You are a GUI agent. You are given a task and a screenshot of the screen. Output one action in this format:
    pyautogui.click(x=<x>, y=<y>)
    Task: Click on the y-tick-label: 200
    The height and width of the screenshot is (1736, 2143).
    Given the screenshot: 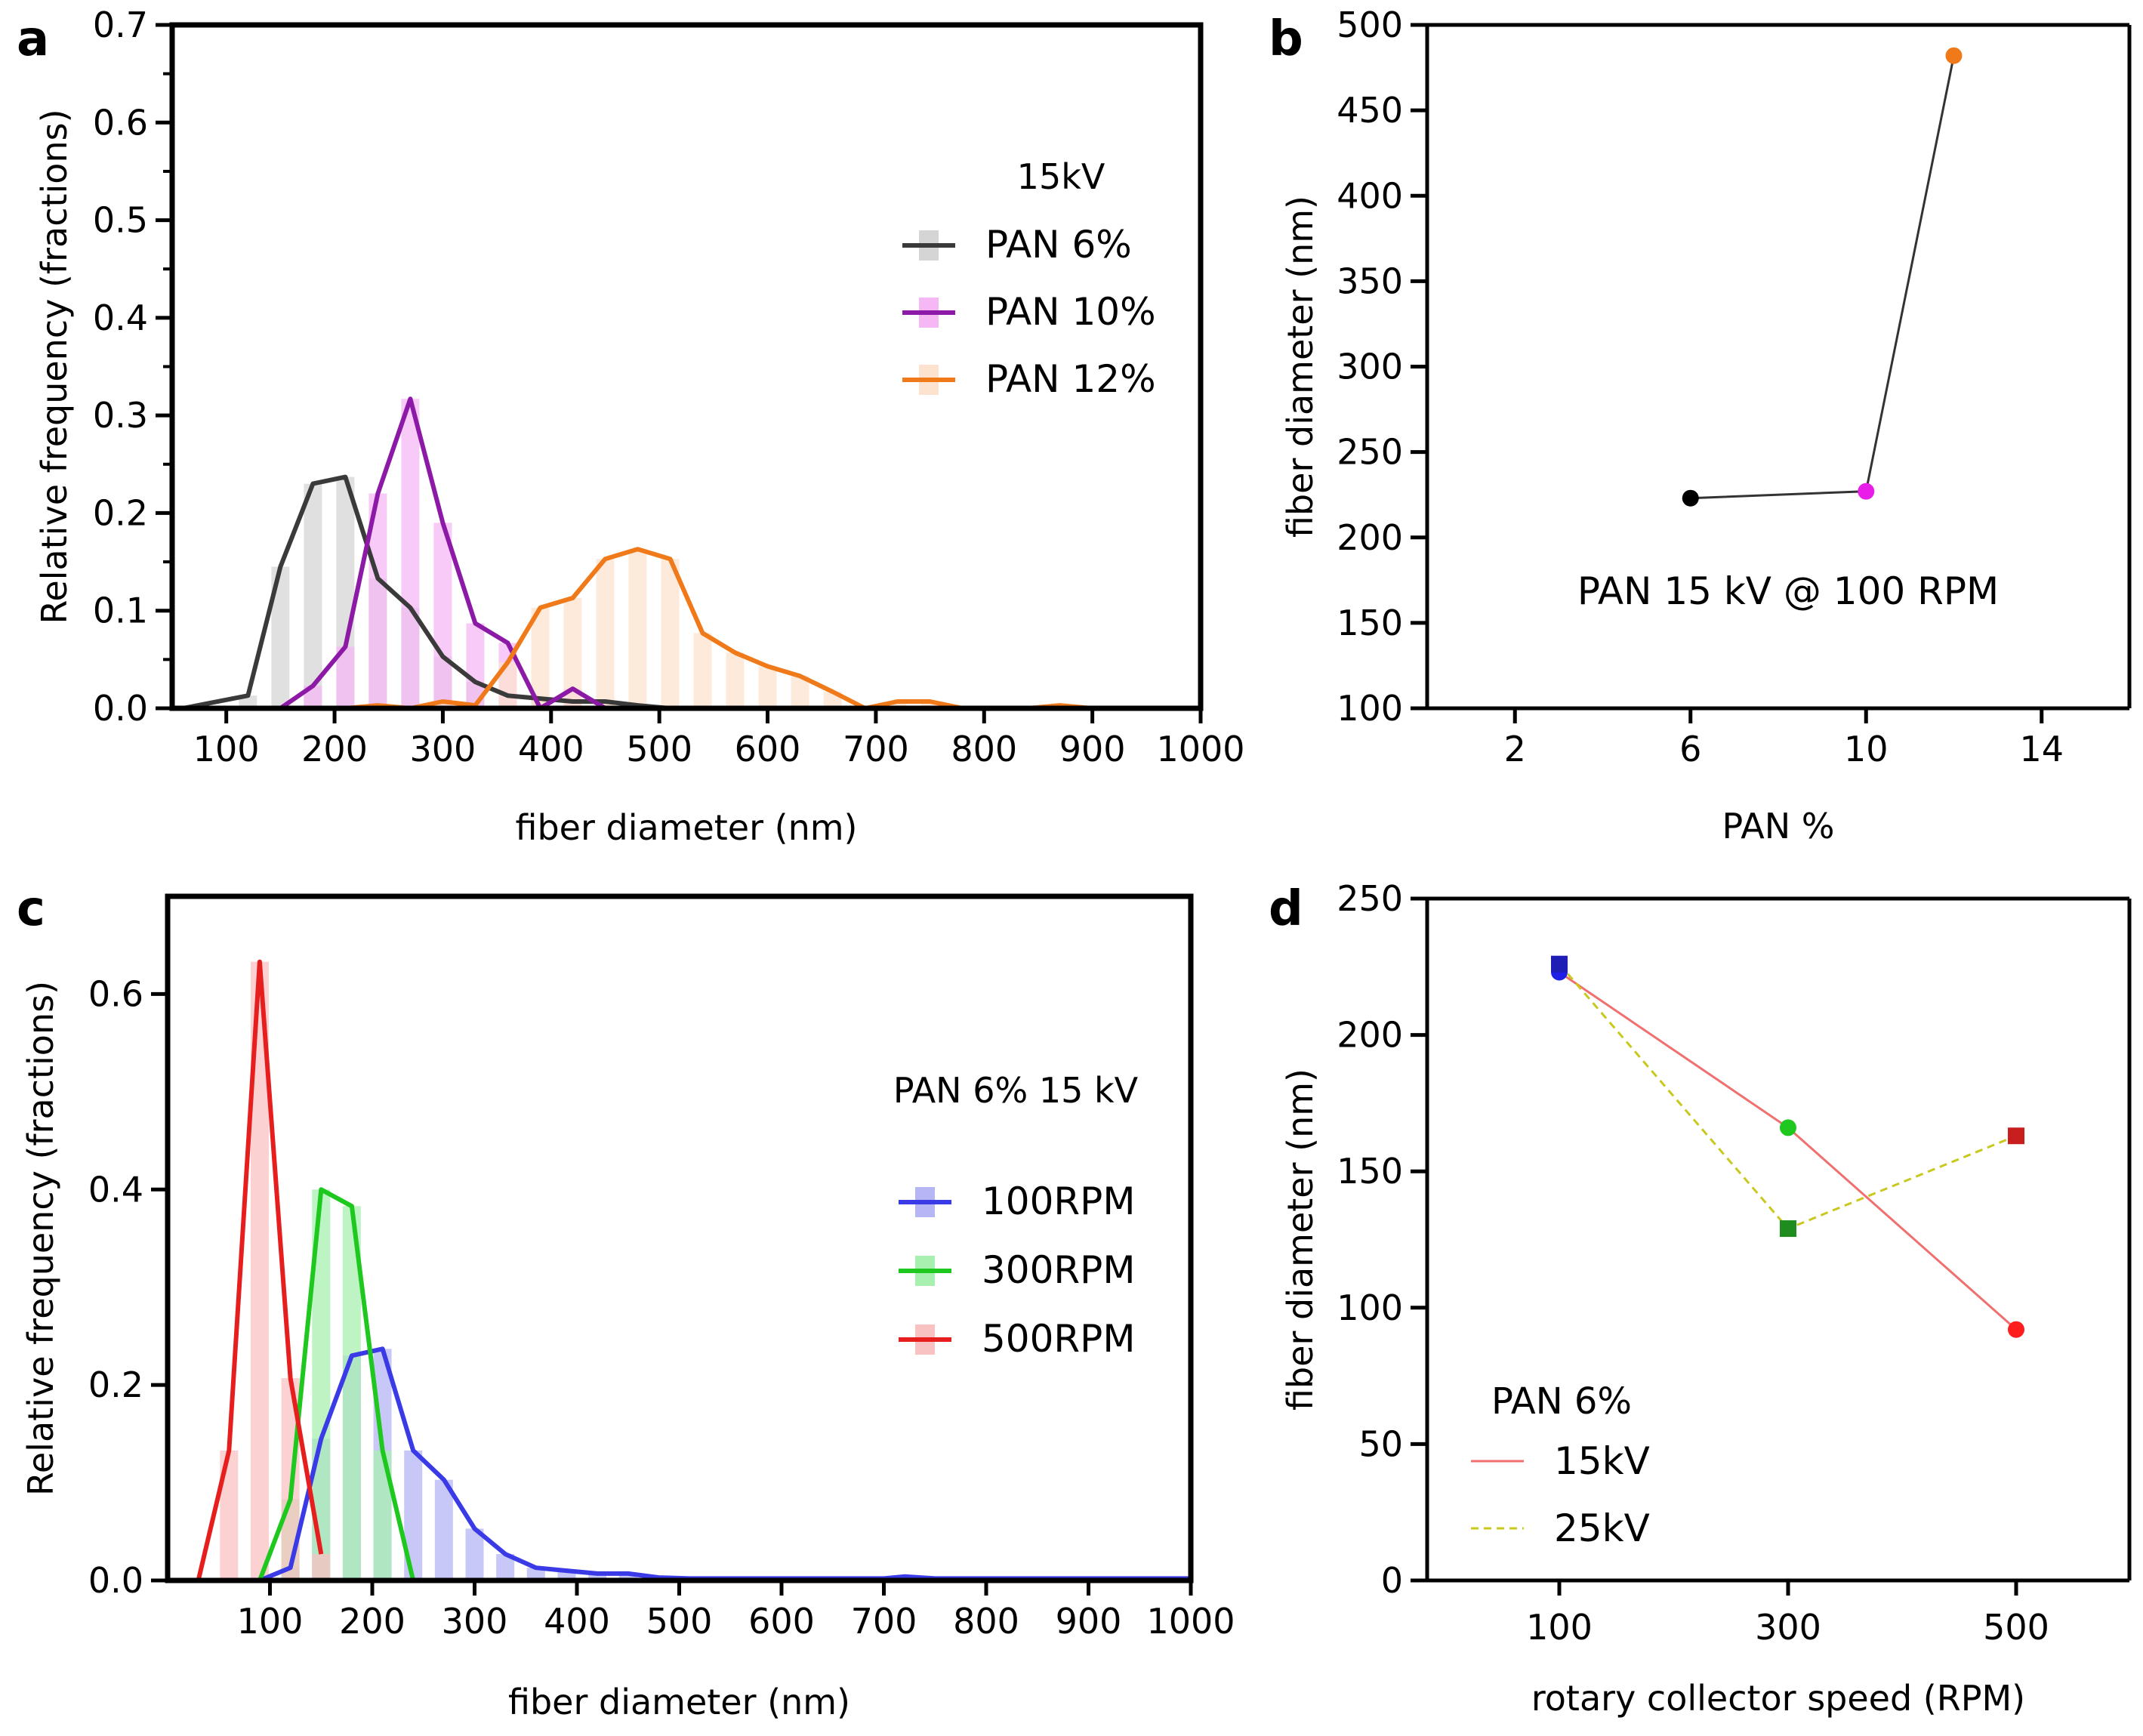 What is the action you would take?
    pyautogui.click(x=1370, y=538)
    